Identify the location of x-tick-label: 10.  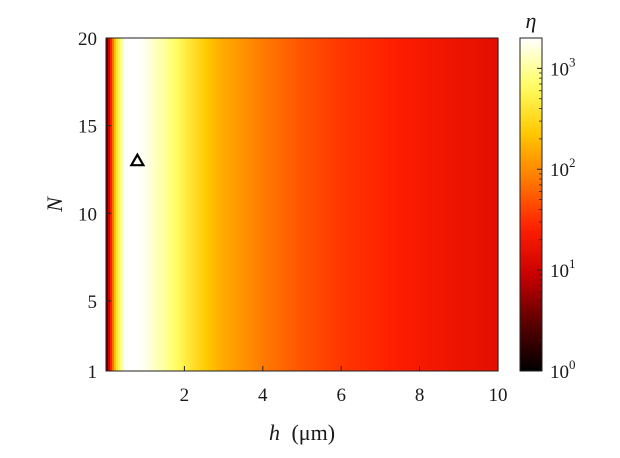
(498, 395).